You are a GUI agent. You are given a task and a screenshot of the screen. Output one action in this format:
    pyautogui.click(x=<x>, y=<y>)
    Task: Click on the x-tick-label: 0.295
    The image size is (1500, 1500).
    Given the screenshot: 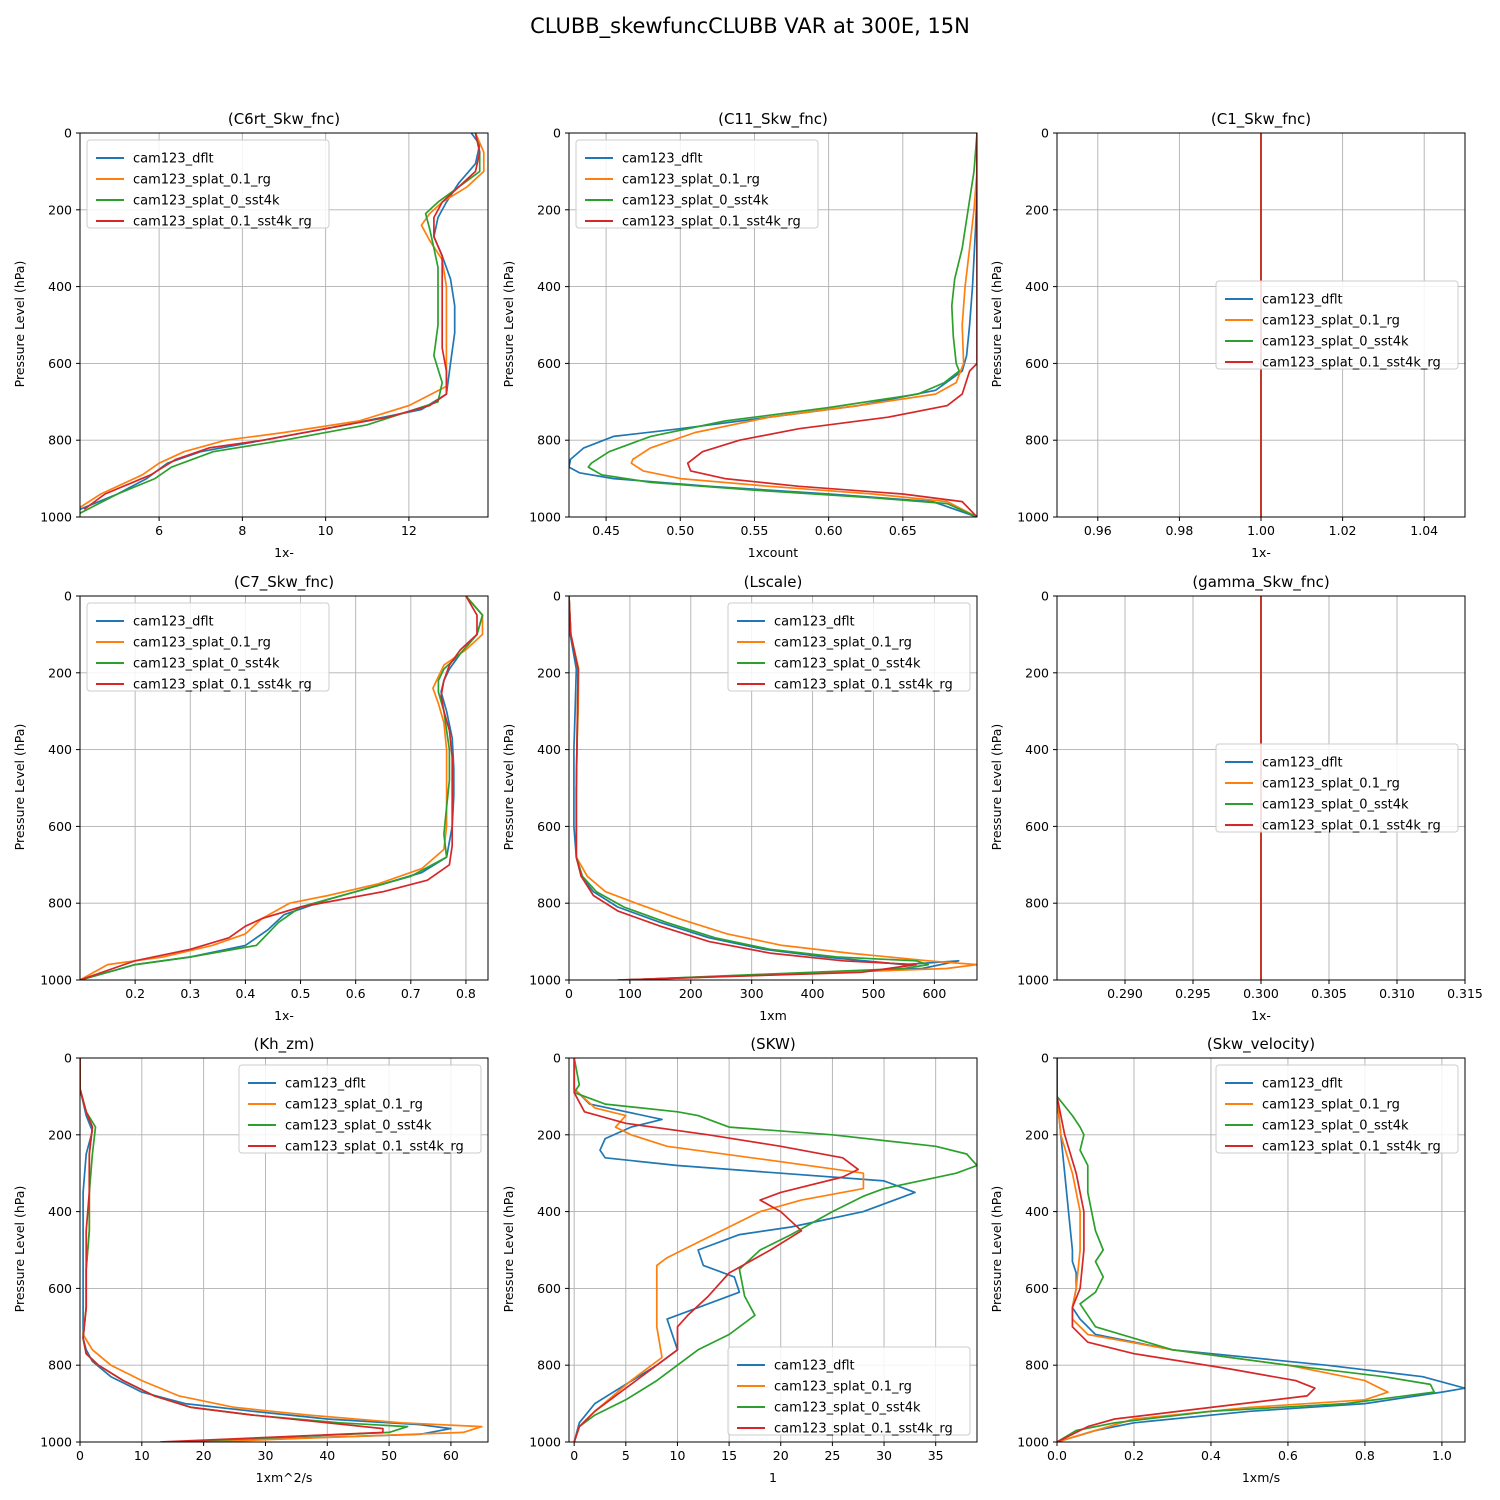 What is the action you would take?
    pyautogui.click(x=1193, y=993)
    